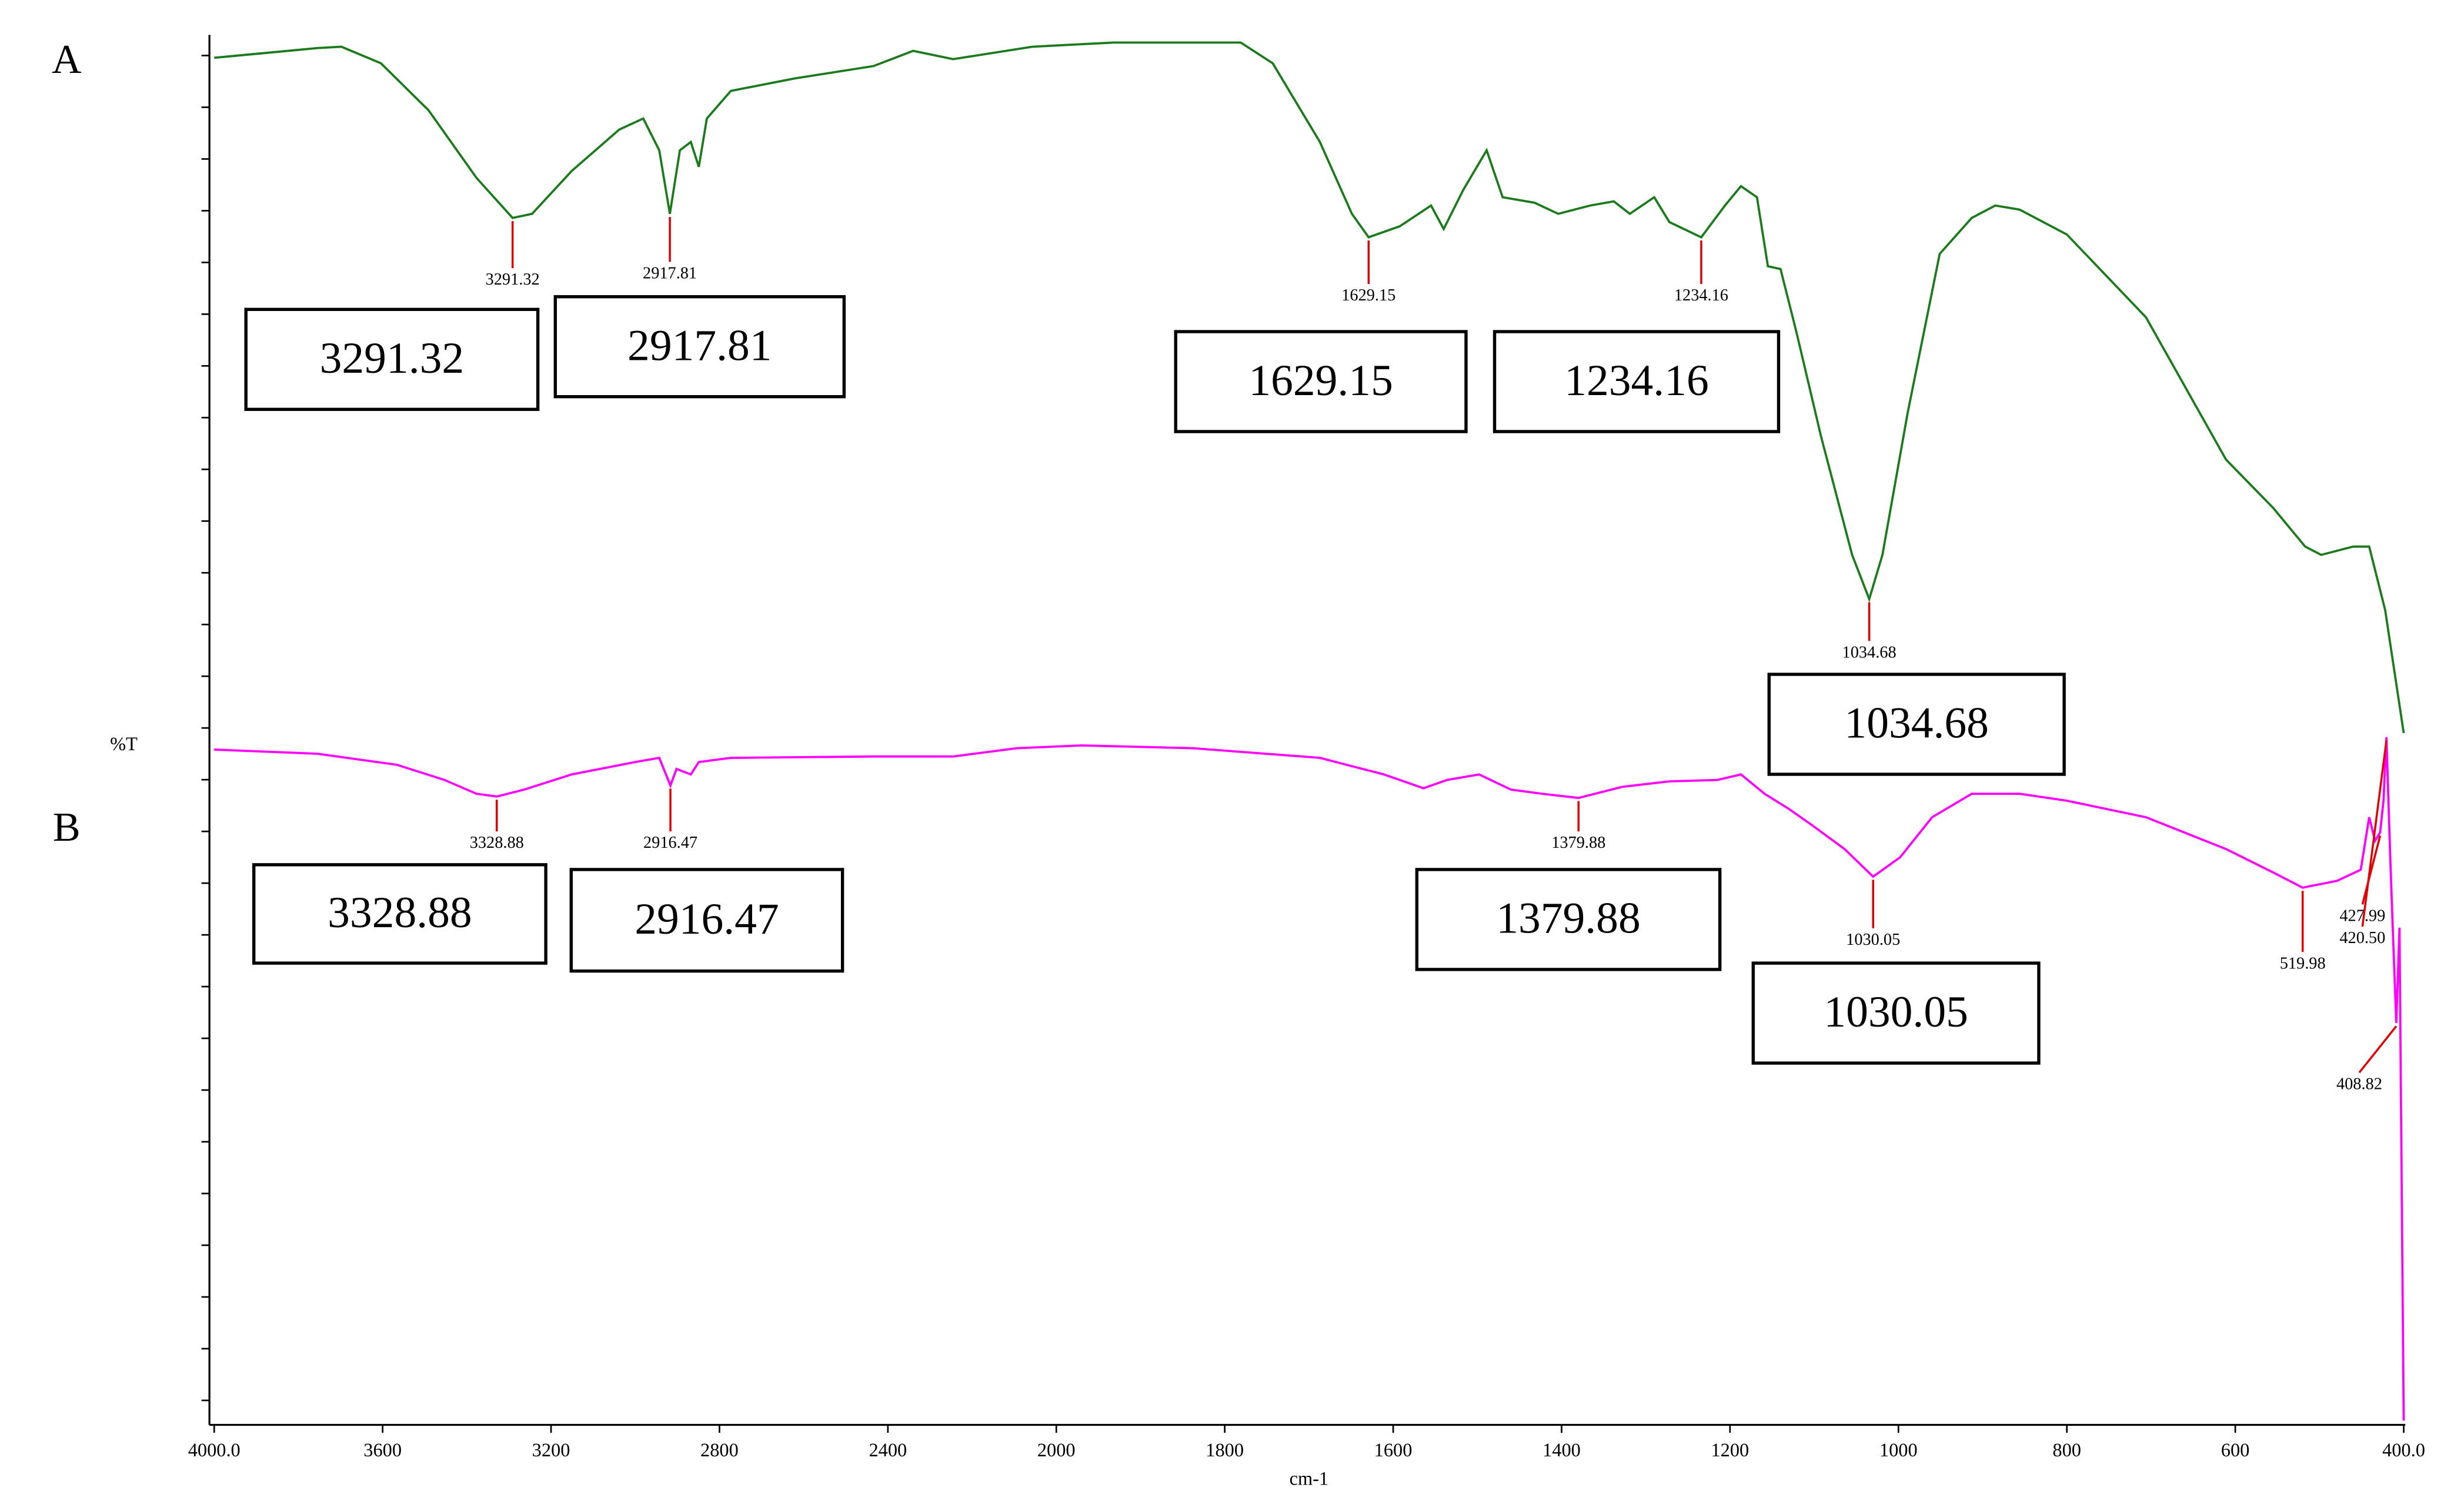  What do you see at coordinates (1225, 1450) in the screenshot?
I see `x-tick-label: 1800` at bounding box center [1225, 1450].